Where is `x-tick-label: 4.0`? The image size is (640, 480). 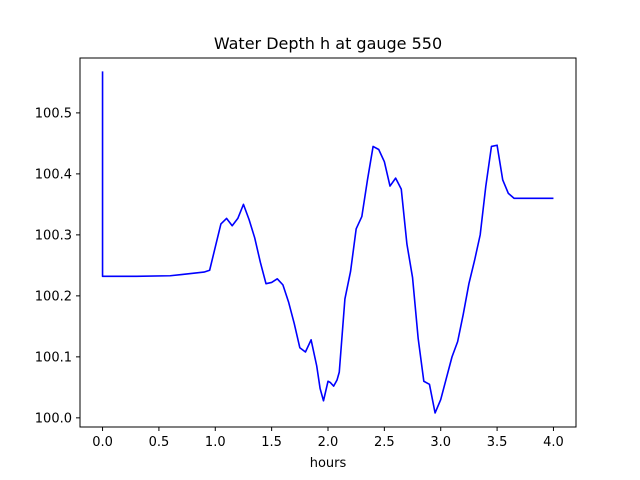
x-tick-label: 4.0 is located at coordinates (553, 442).